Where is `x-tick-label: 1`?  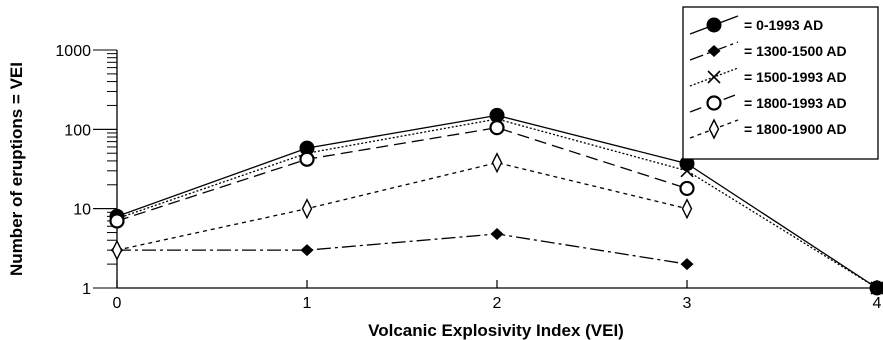
x-tick-label: 1 is located at coordinates (307, 303).